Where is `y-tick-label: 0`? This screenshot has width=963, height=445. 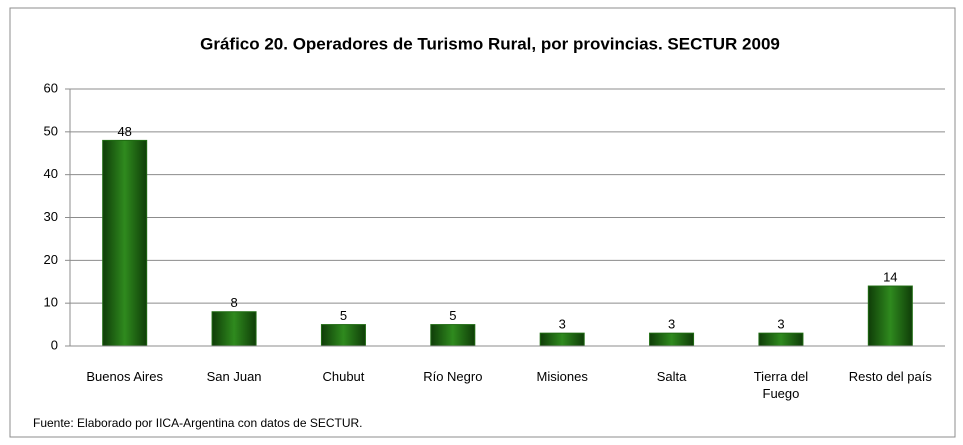 y-tick-label: 0 is located at coordinates (54, 344).